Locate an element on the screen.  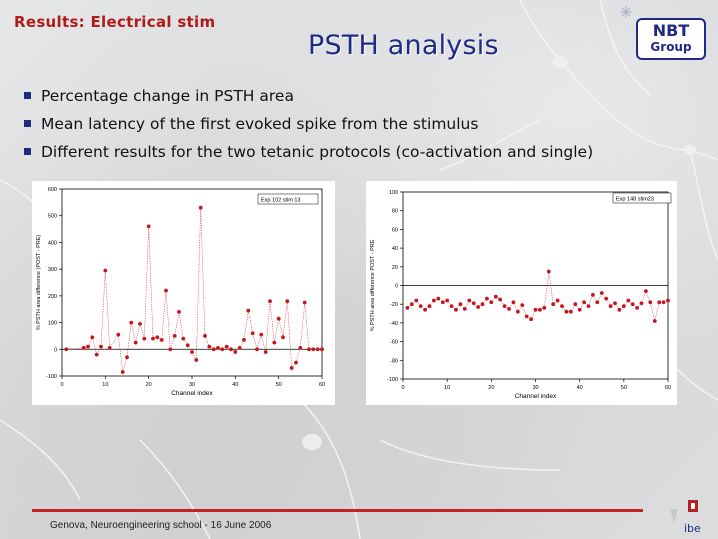
section-title: Results: Electrical stim is located at coordinates (115, 22).